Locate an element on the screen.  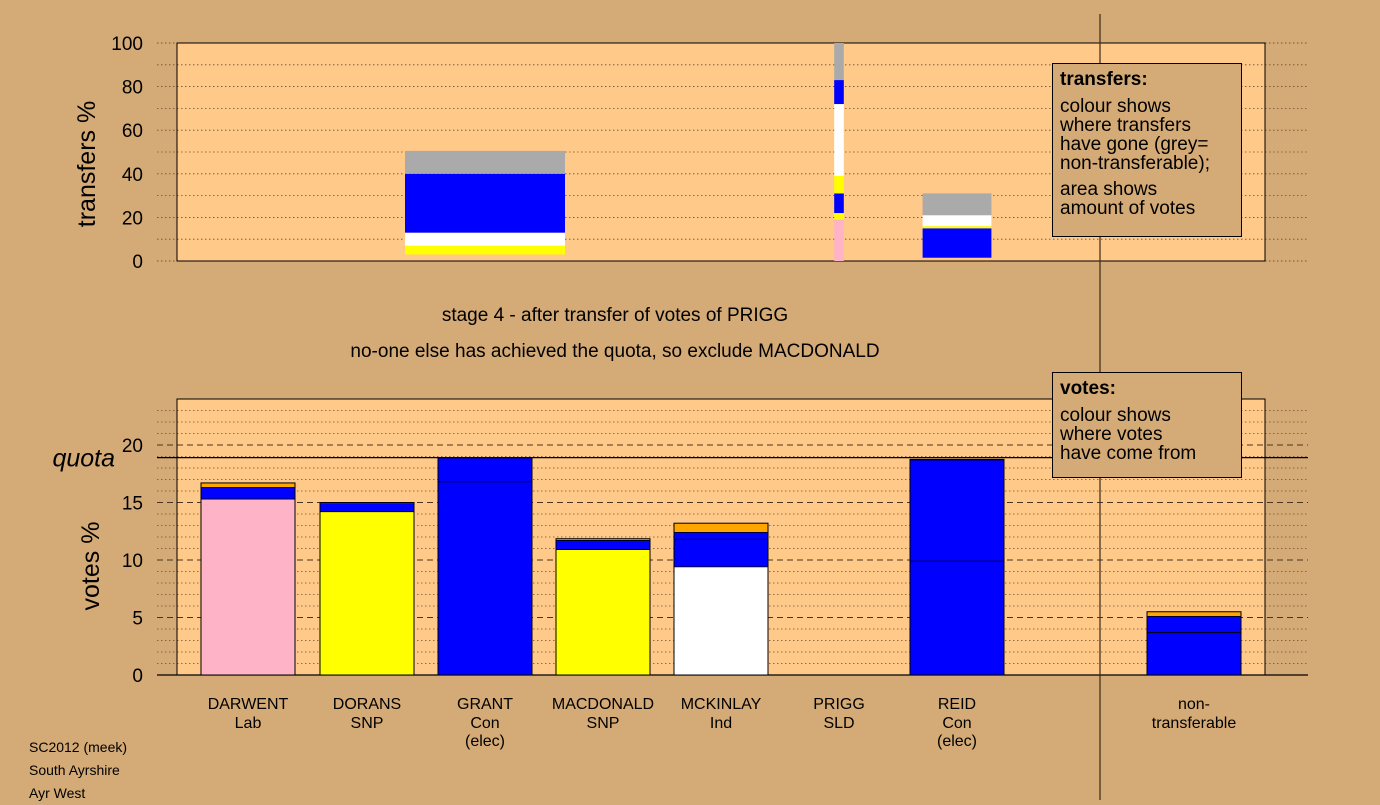
transfers-y-tick-label: 60 is located at coordinates (132, 131).